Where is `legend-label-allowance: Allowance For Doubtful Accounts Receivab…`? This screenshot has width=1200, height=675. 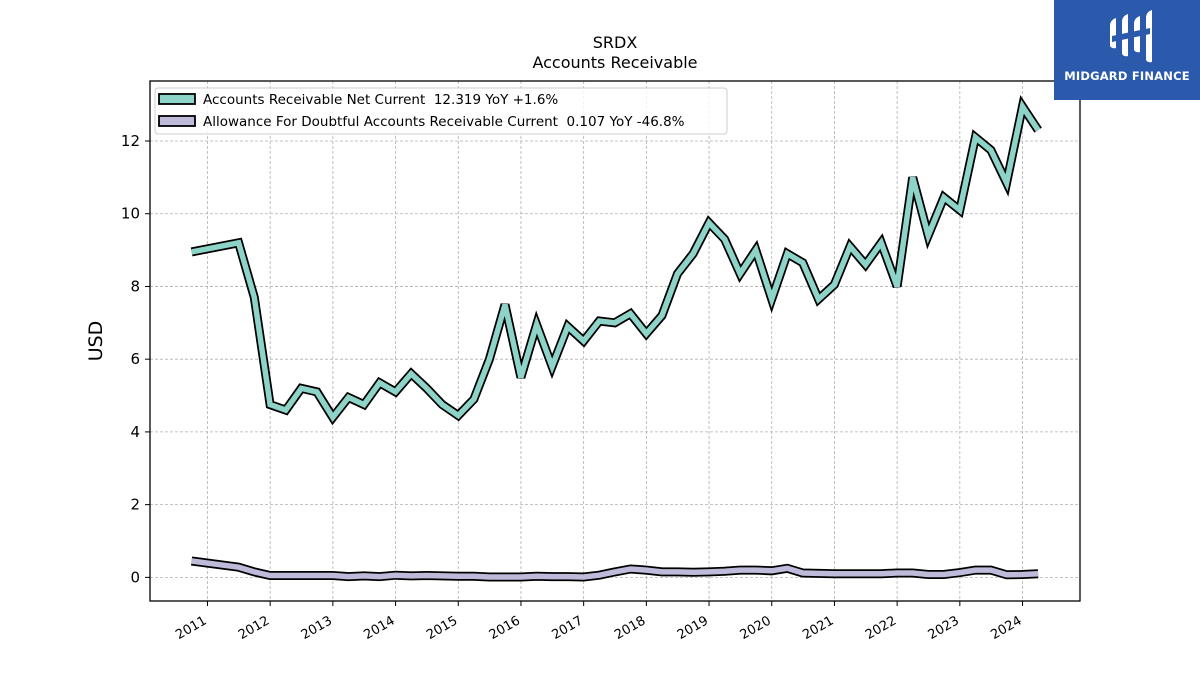 legend-label-allowance: Allowance For Doubtful Accounts Receivab… is located at coordinates (444, 122).